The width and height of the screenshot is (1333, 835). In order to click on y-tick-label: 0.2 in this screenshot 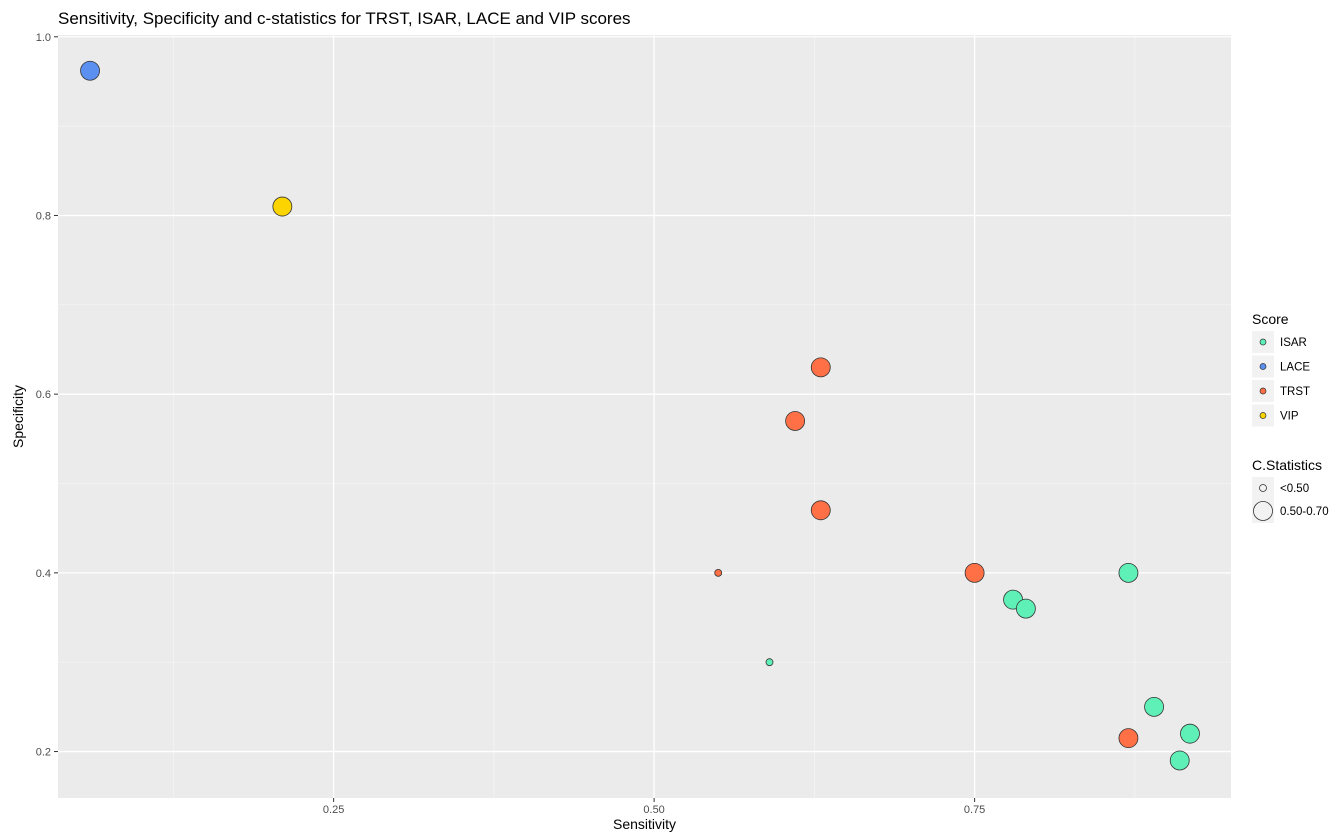, I will do `click(43, 753)`.